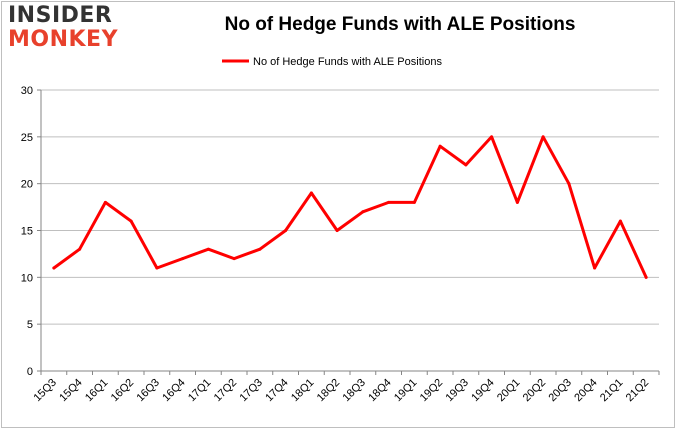  Describe the element at coordinates (347, 62) in the screenshot. I see `legend-label: No of Hedge Funds with ALE Positions` at that location.